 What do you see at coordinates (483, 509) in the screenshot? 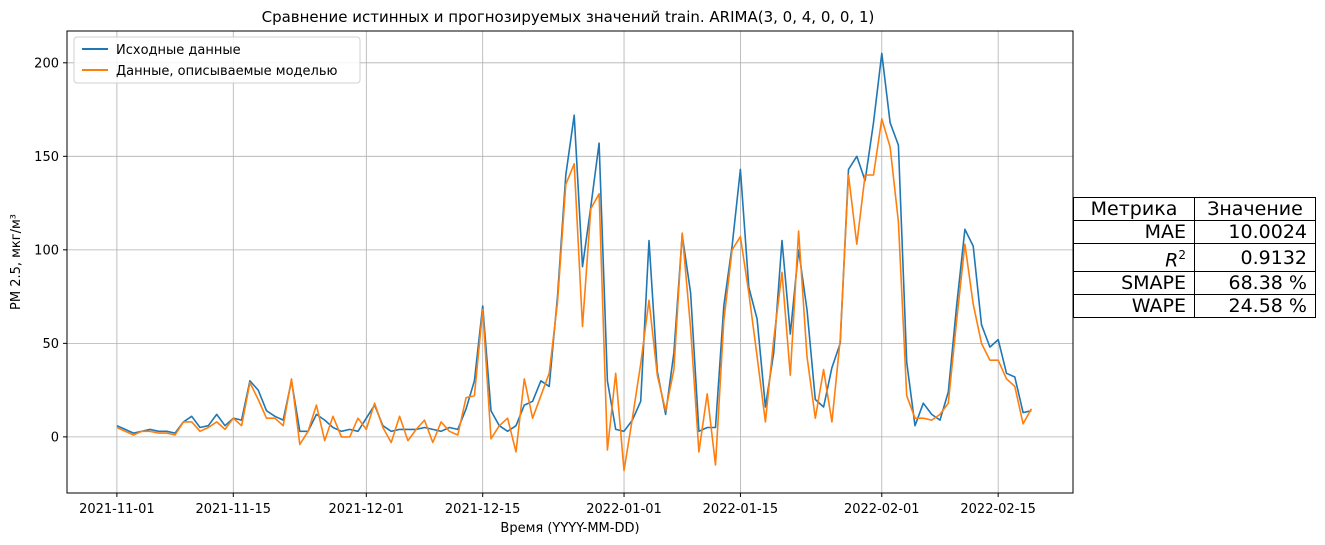
I see `x-tick-label: 2021-12-15` at bounding box center [483, 509].